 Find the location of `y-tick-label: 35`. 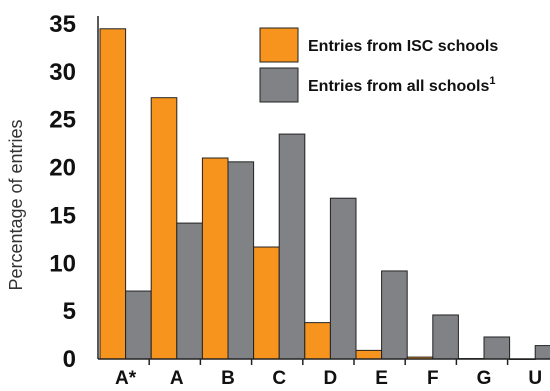

y-tick-label: 35 is located at coordinates (62, 24).